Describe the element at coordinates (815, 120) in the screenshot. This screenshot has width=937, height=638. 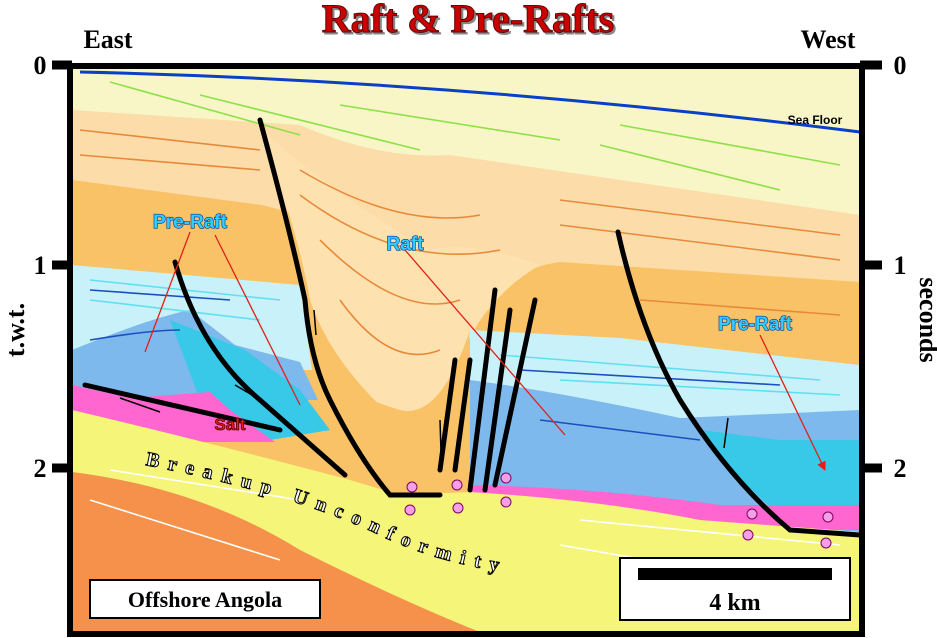
I see `sea-floor-label: Sea Floor` at that location.